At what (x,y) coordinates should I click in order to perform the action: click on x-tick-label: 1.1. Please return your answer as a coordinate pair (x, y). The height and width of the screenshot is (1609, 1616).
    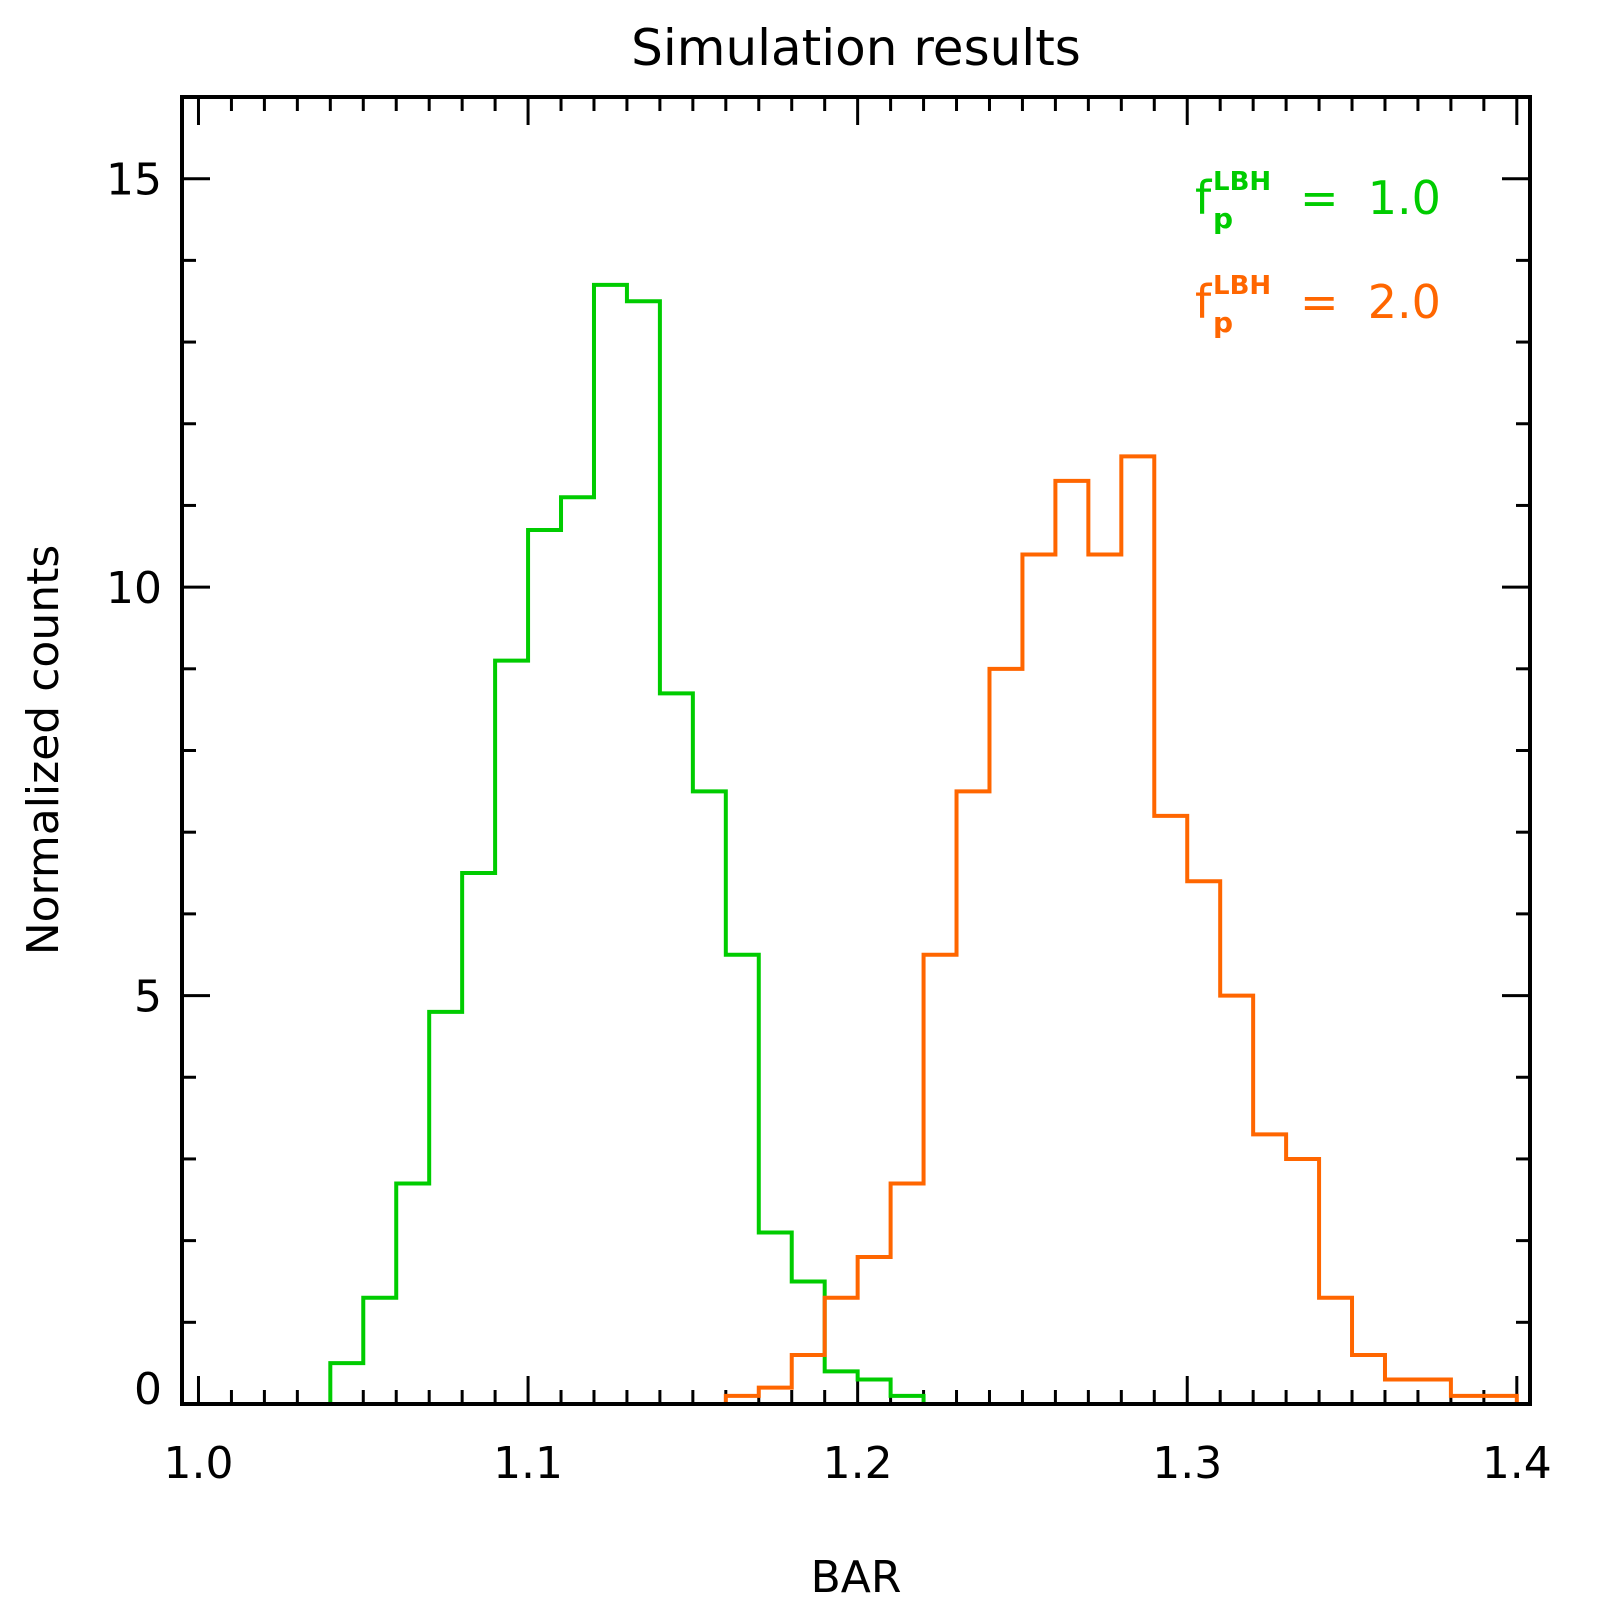
    Looking at the image, I should click on (528, 1463).